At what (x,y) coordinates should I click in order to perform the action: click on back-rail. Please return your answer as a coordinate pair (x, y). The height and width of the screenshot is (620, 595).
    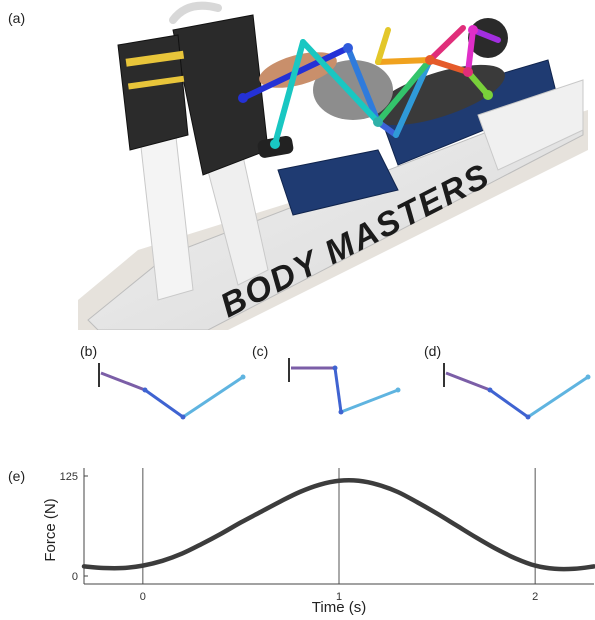
    Looking at the image, I should click on (530, 125).